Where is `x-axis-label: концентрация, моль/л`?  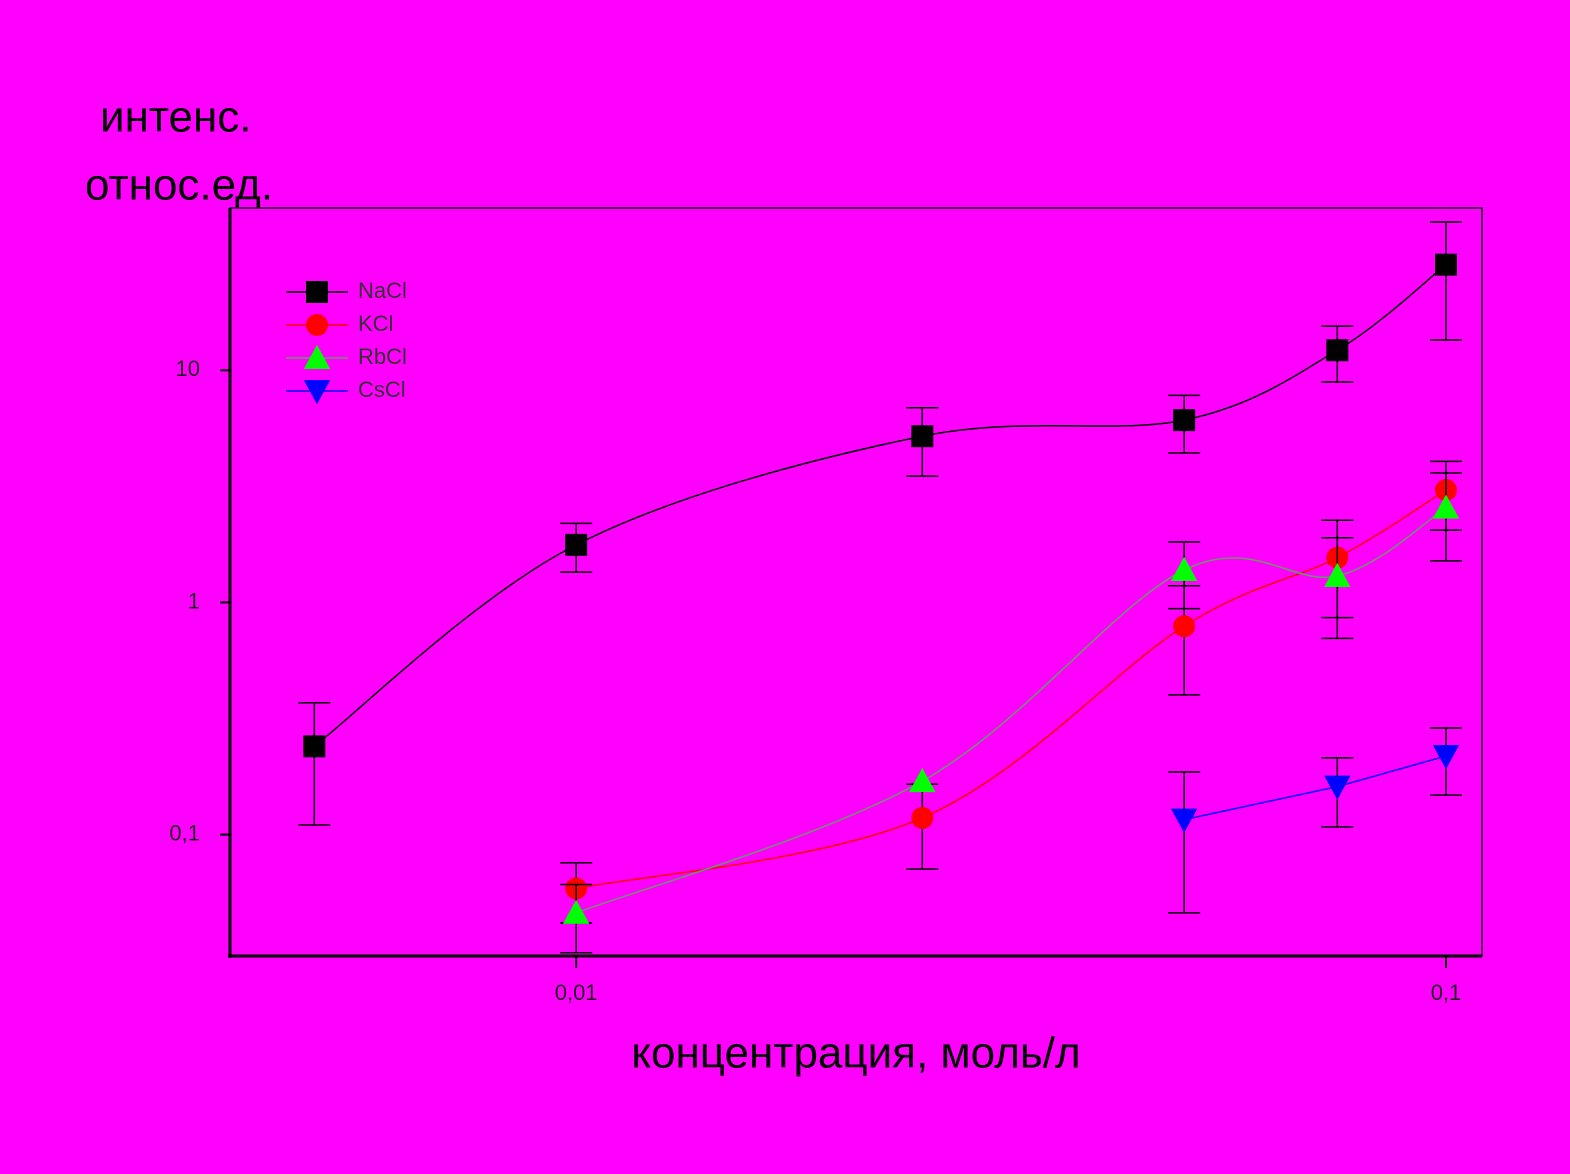 x-axis-label: концентрация, моль/л is located at coordinates (855, 1053).